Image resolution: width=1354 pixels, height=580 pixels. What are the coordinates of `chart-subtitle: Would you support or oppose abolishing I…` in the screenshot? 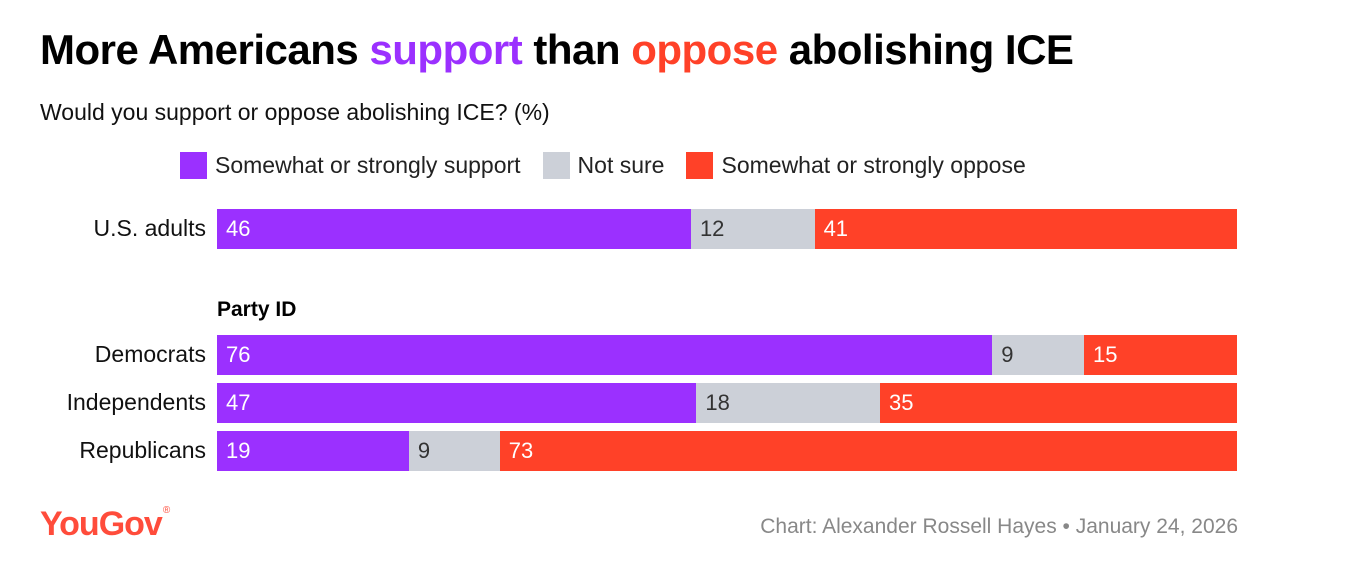 It's located at (295, 112).